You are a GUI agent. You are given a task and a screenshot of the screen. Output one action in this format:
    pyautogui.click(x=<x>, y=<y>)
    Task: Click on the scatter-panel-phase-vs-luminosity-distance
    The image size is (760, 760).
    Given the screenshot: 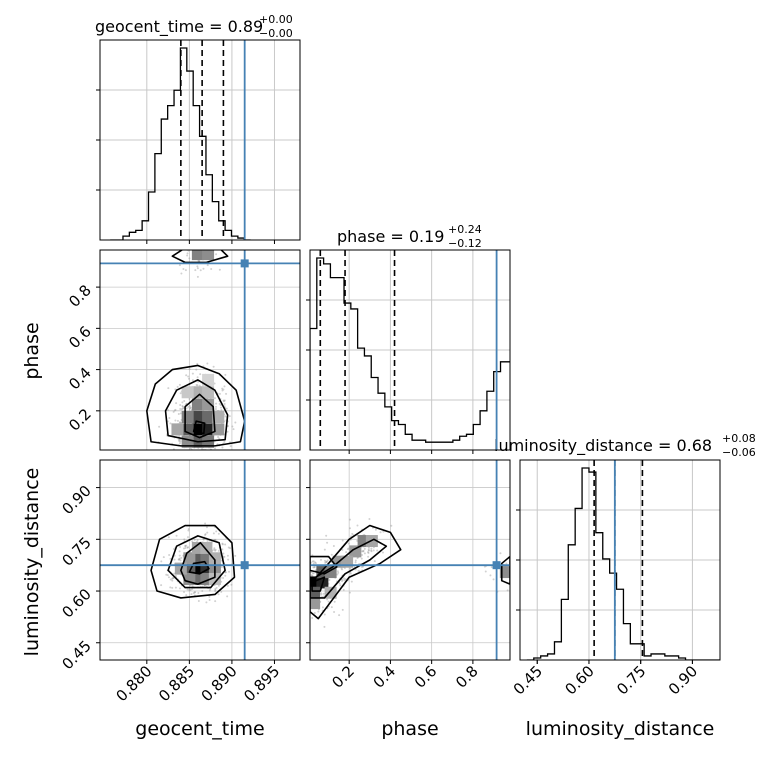 What is the action you would take?
    pyautogui.click(x=409, y=560)
    